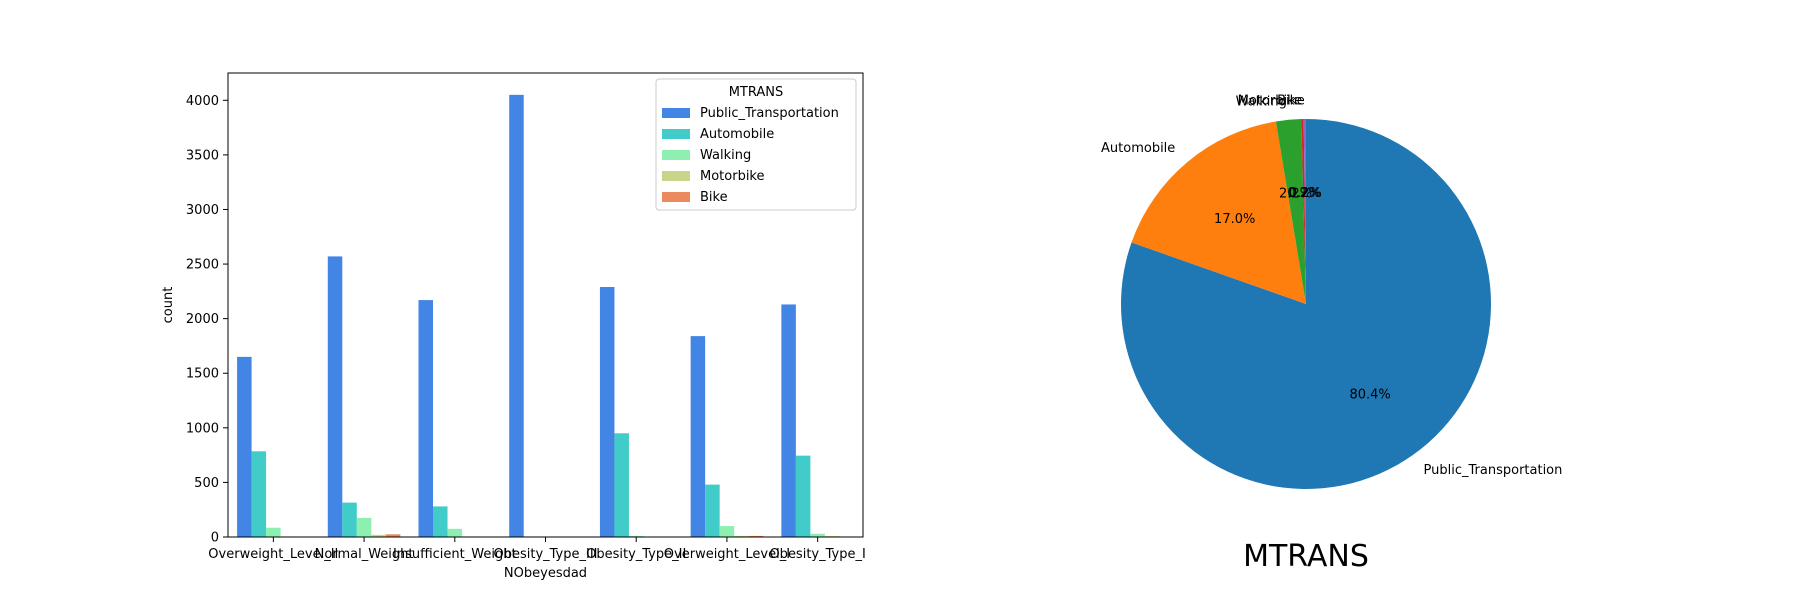 Image resolution: width=1800 pixels, height=600 pixels. Describe the element at coordinates (727, 554) in the screenshot. I see `x-tick-label: Overweight_Level_I` at that location.